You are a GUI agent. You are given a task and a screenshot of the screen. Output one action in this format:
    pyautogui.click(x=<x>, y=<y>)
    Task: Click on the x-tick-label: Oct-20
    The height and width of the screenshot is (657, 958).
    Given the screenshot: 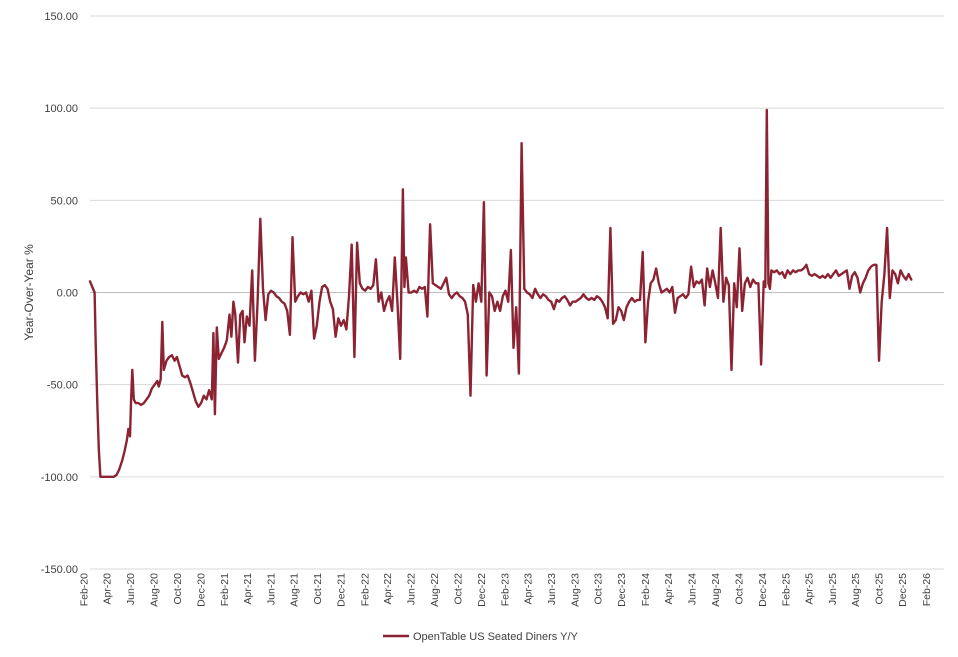 What is the action you would take?
    pyautogui.click(x=178, y=589)
    